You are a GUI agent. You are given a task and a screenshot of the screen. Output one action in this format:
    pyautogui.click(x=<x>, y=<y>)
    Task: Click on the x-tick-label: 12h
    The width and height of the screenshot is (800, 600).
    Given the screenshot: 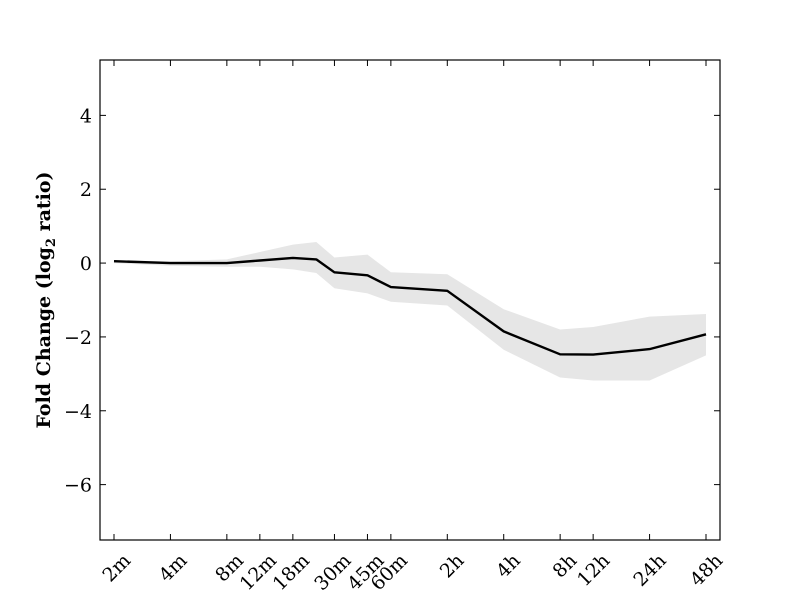 What is the action you would take?
    pyautogui.click(x=593, y=570)
    